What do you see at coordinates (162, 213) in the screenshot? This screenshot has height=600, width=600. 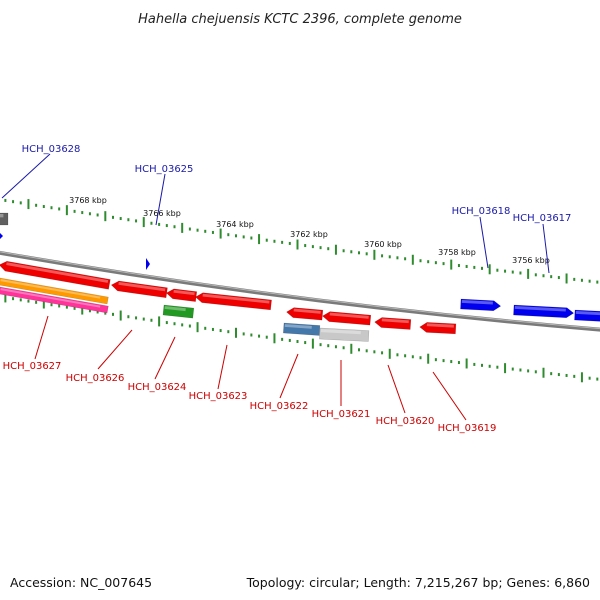 I see `kbp-label: 3766 kbp` at bounding box center [162, 213].